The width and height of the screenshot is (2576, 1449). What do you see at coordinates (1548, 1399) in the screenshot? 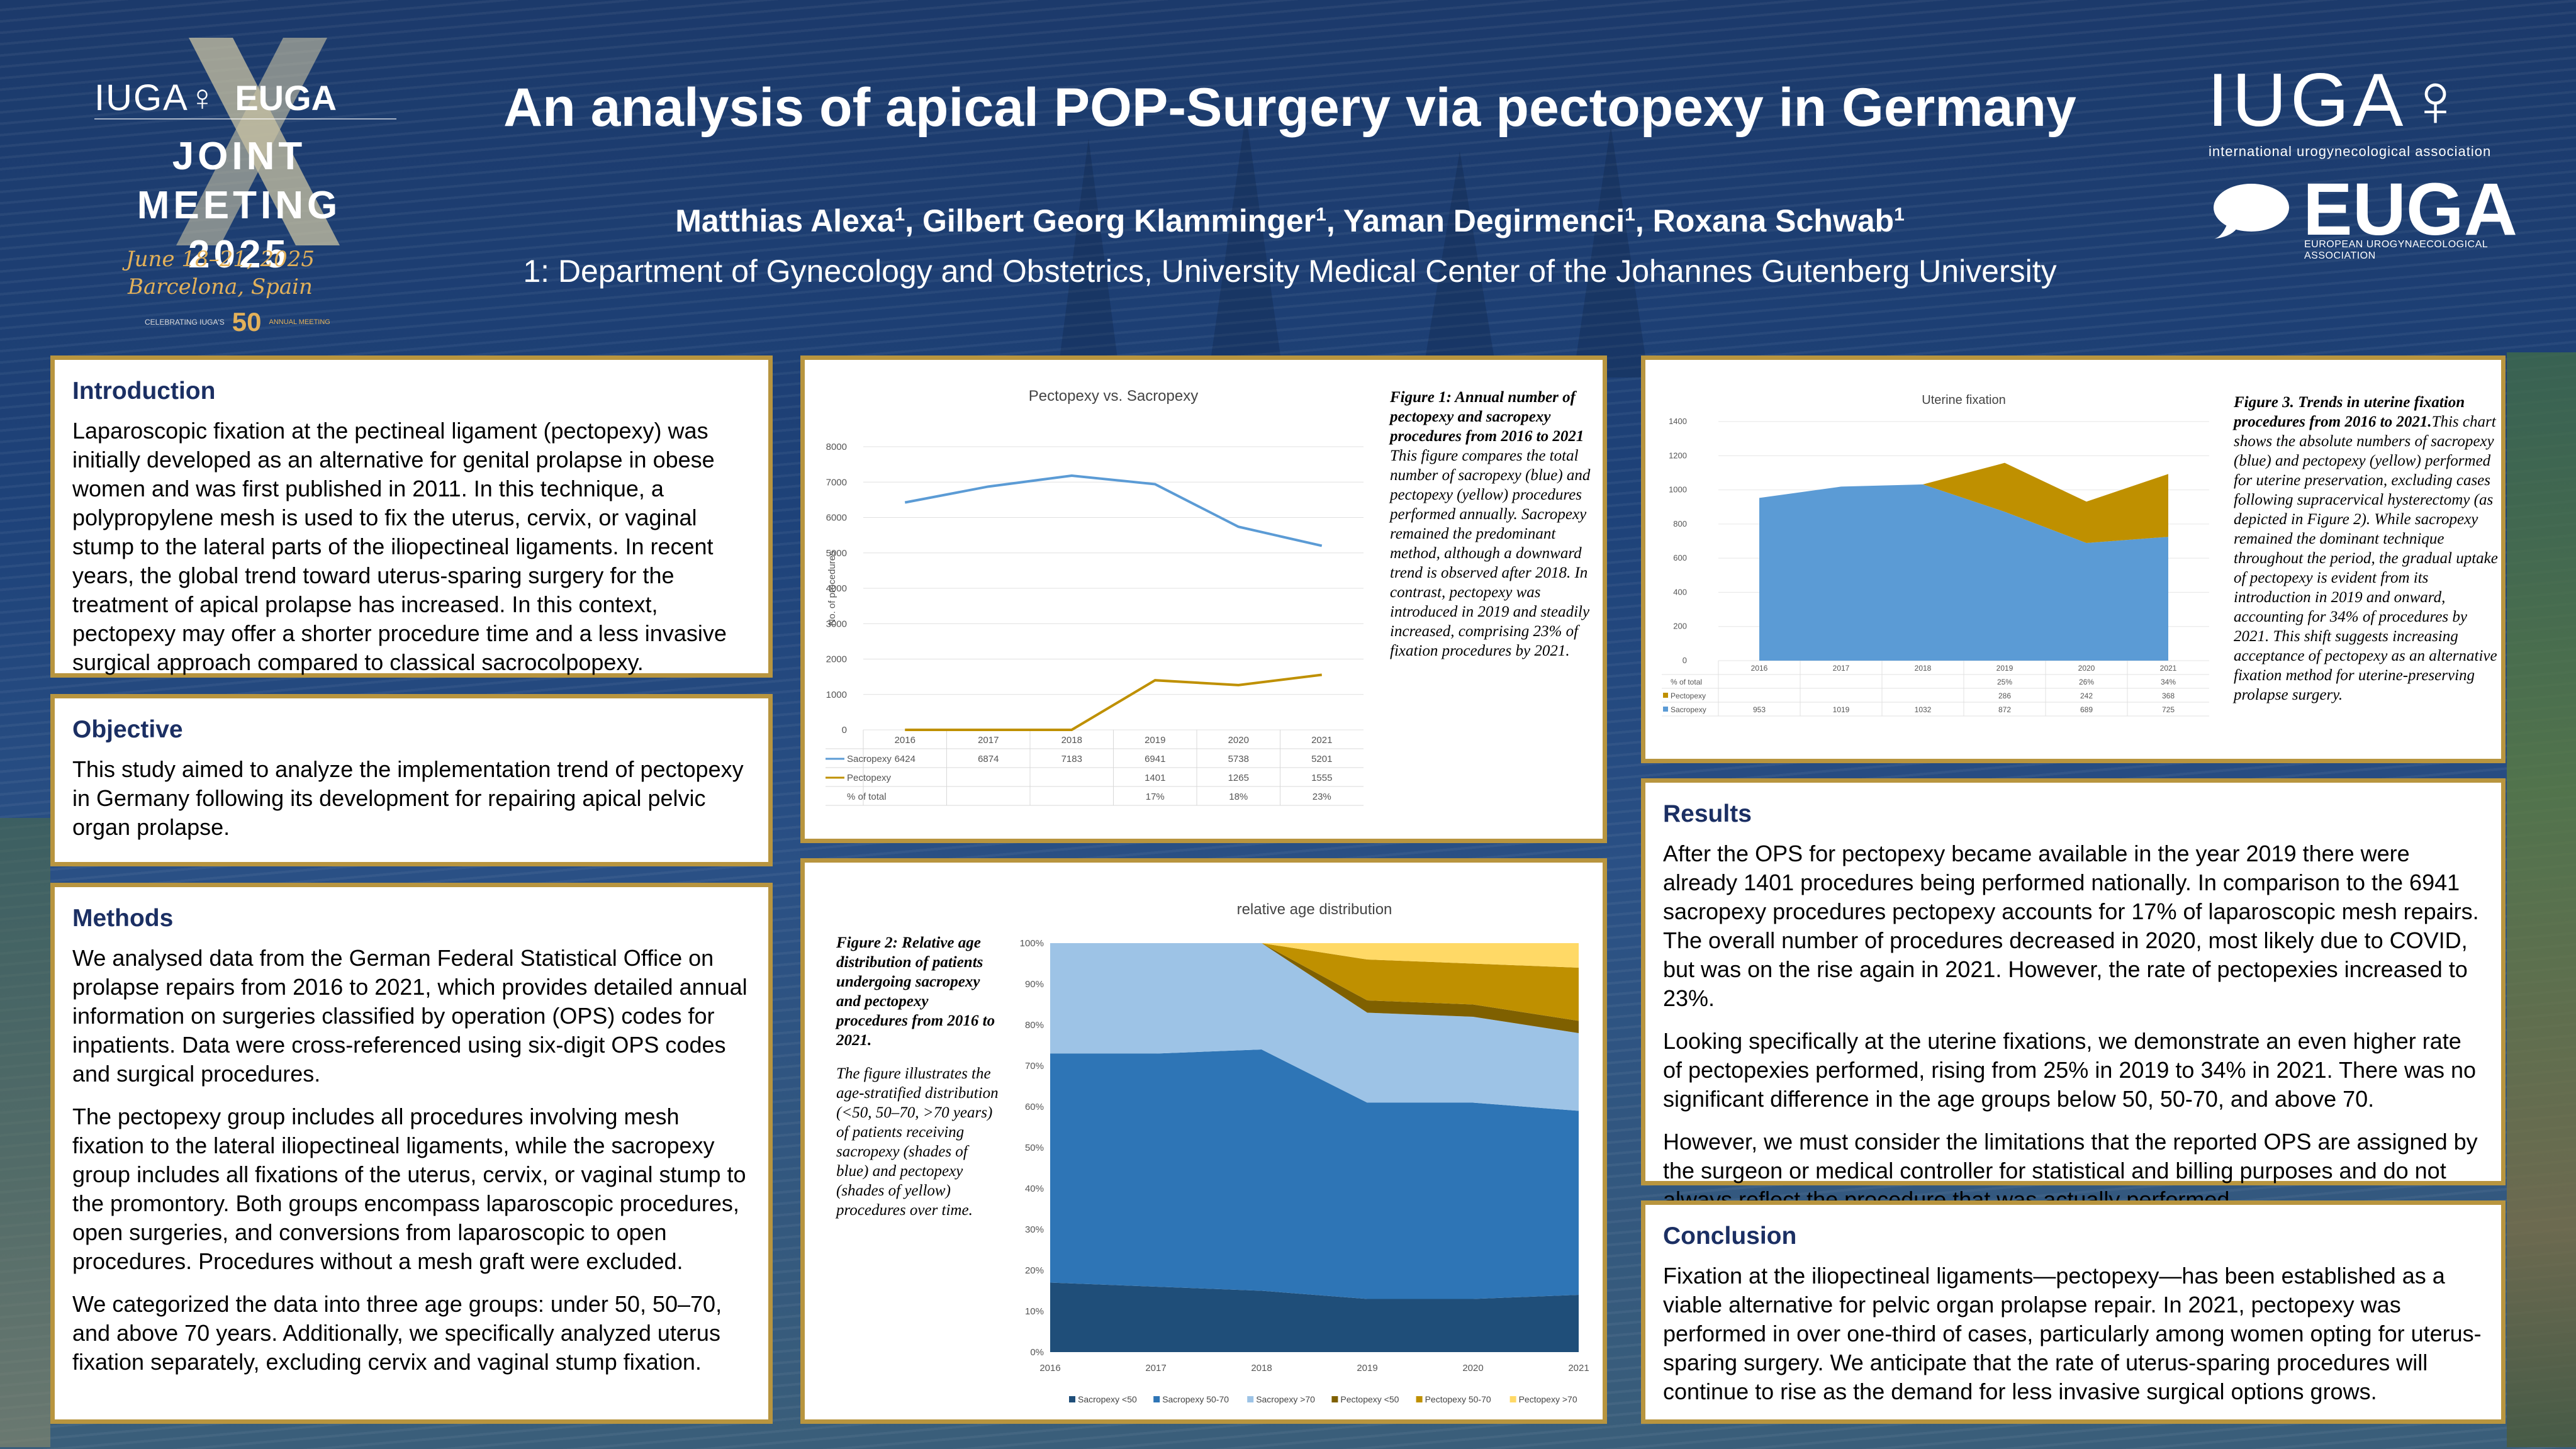
I see `legend-label: Pectopexy >70` at bounding box center [1548, 1399].